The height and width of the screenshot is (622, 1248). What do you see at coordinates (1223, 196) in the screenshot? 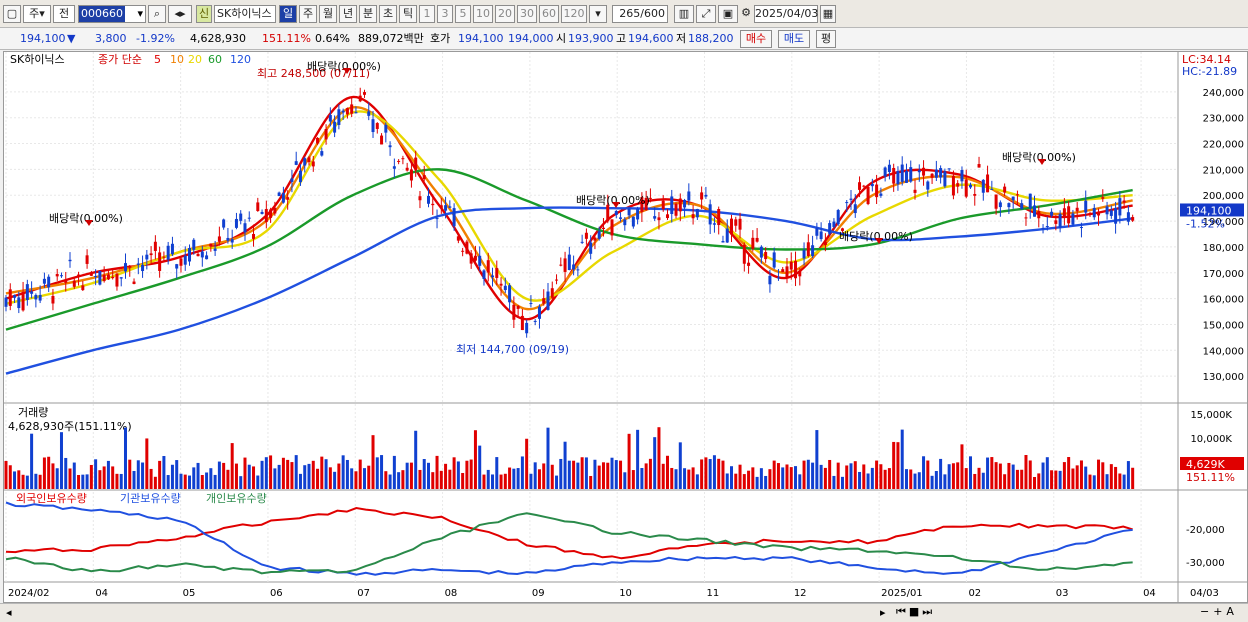
I see `price-tick-label: 200,000` at bounding box center [1223, 196].